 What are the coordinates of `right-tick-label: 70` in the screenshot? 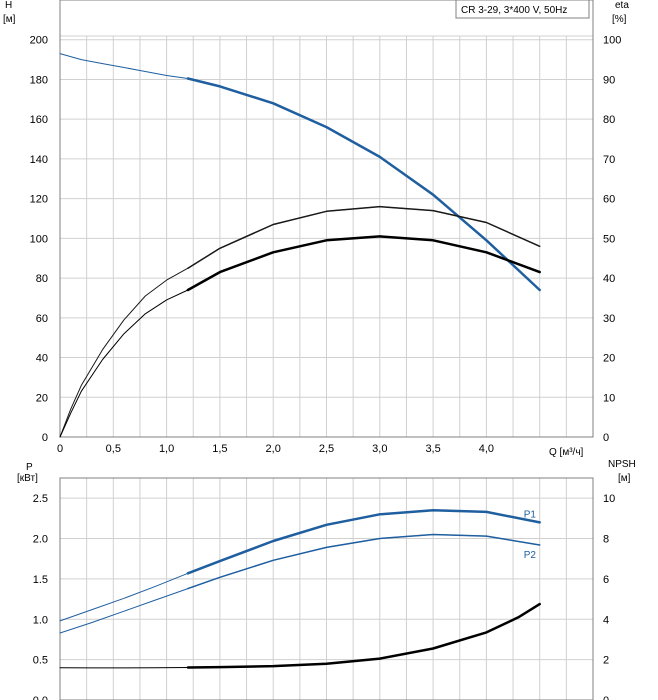 It's located at (609, 160).